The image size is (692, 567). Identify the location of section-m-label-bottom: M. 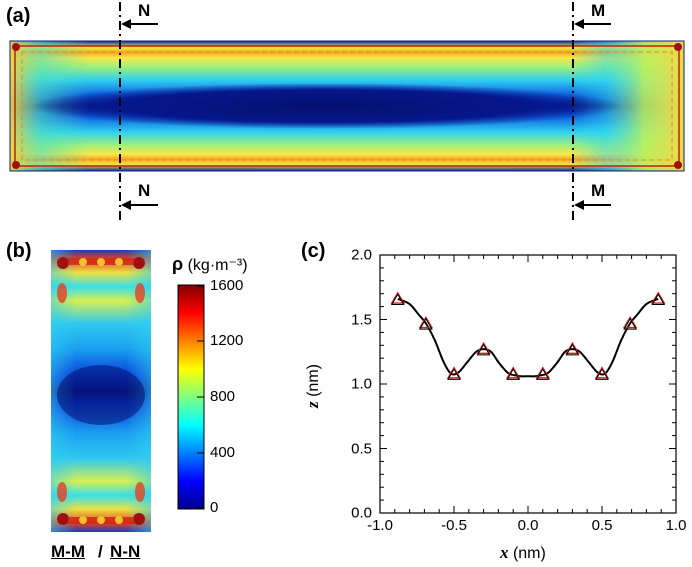
(598, 190).